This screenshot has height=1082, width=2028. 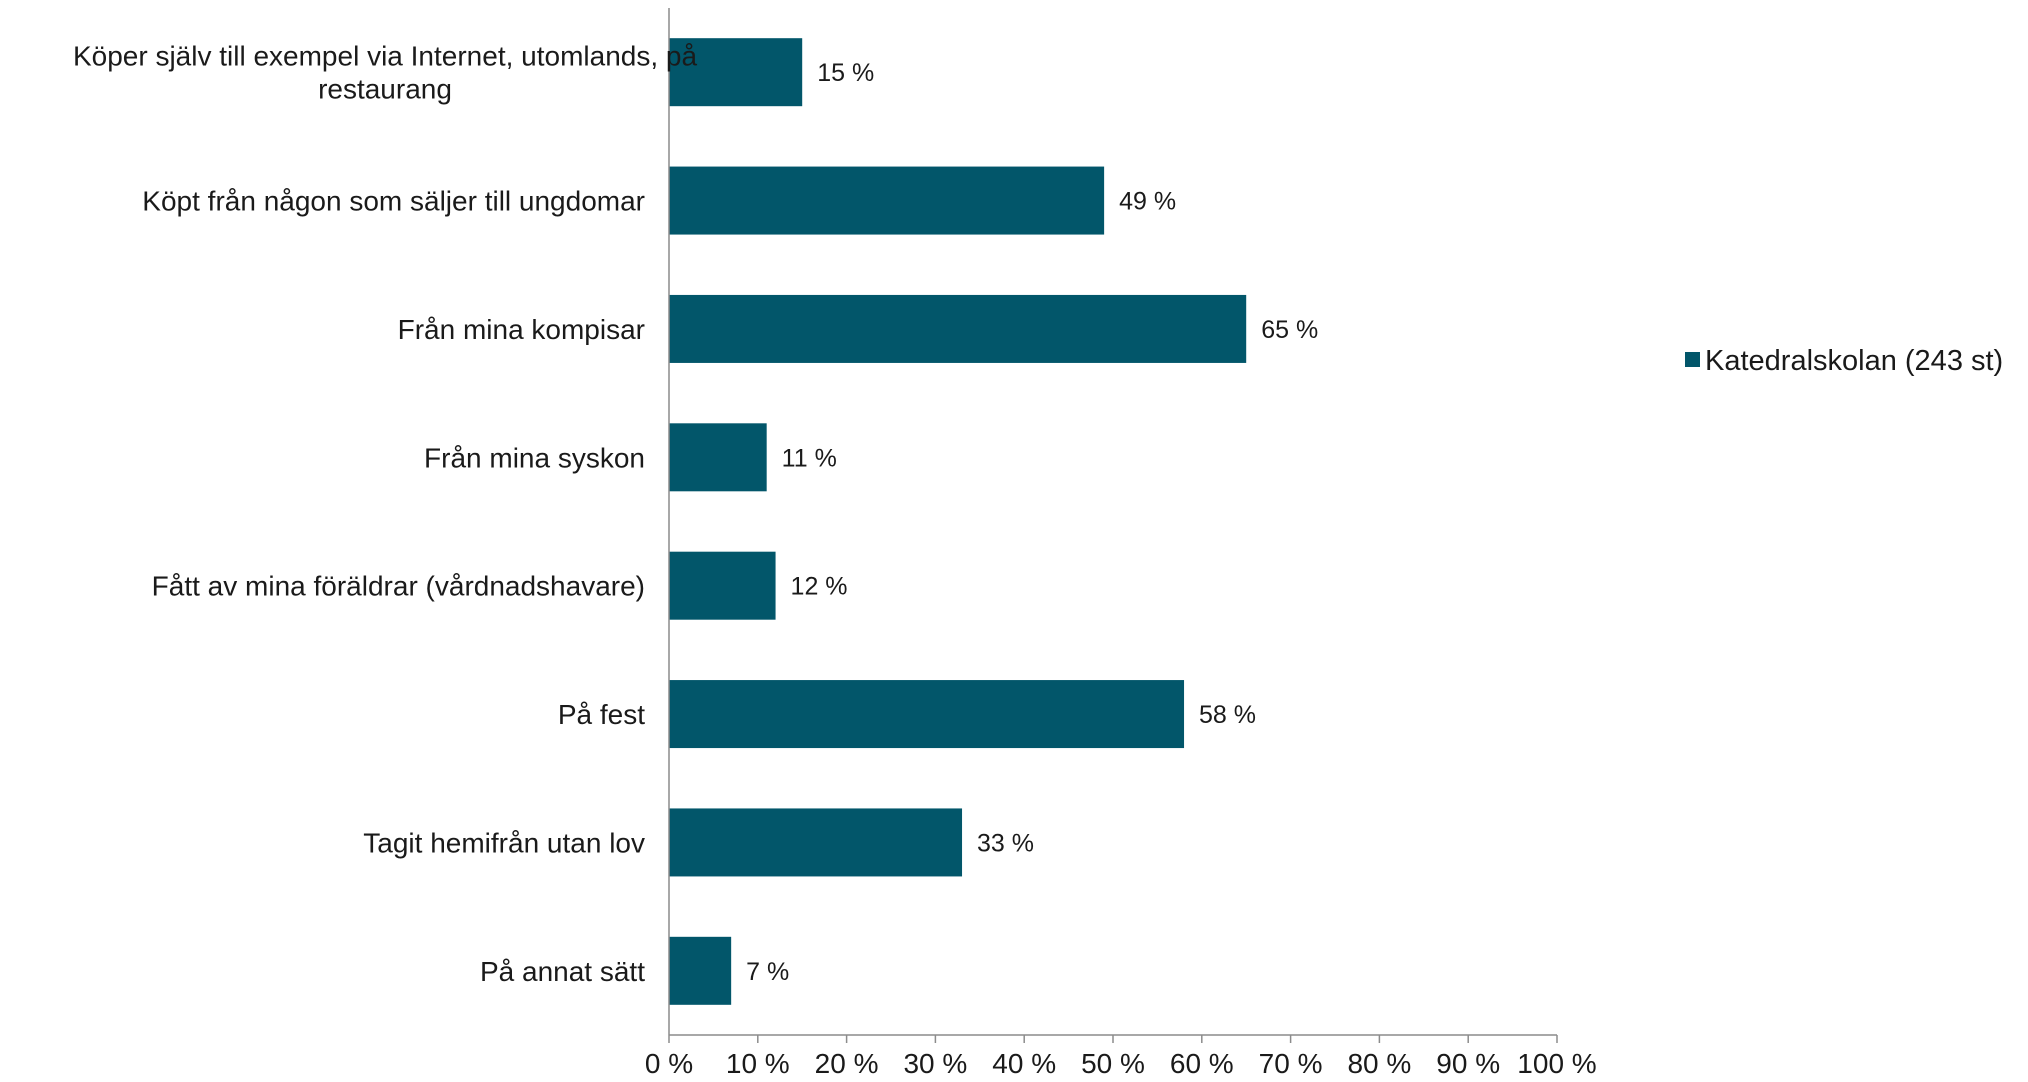 I want to click on category-label: På fest, so click(x=601, y=714).